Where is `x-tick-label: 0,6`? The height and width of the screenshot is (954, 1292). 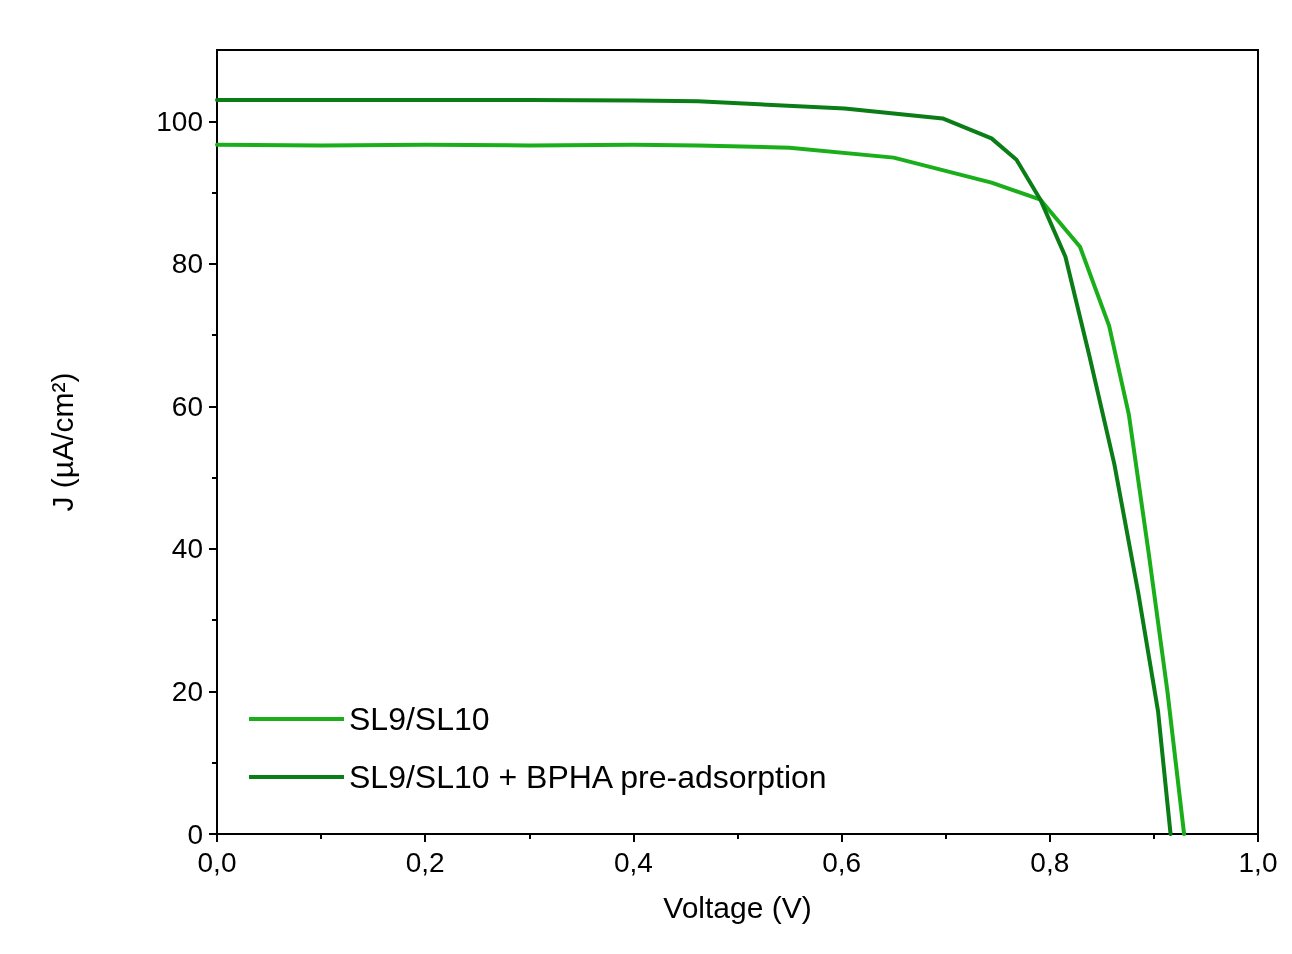 x-tick-label: 0,6 is located at coordinates (842, 862).